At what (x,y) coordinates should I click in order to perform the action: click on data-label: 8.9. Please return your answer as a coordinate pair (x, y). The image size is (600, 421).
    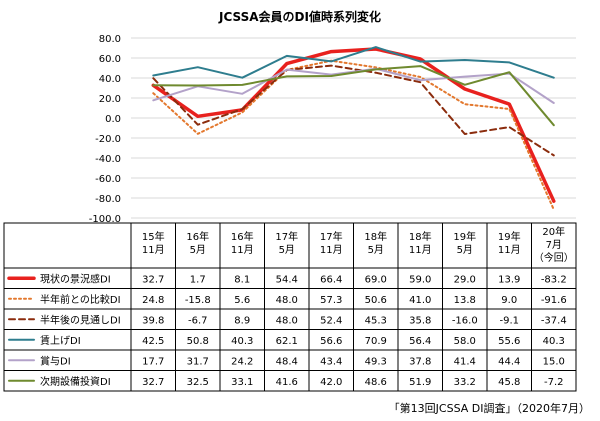
    Looking at the image, I should click on (242, 320).